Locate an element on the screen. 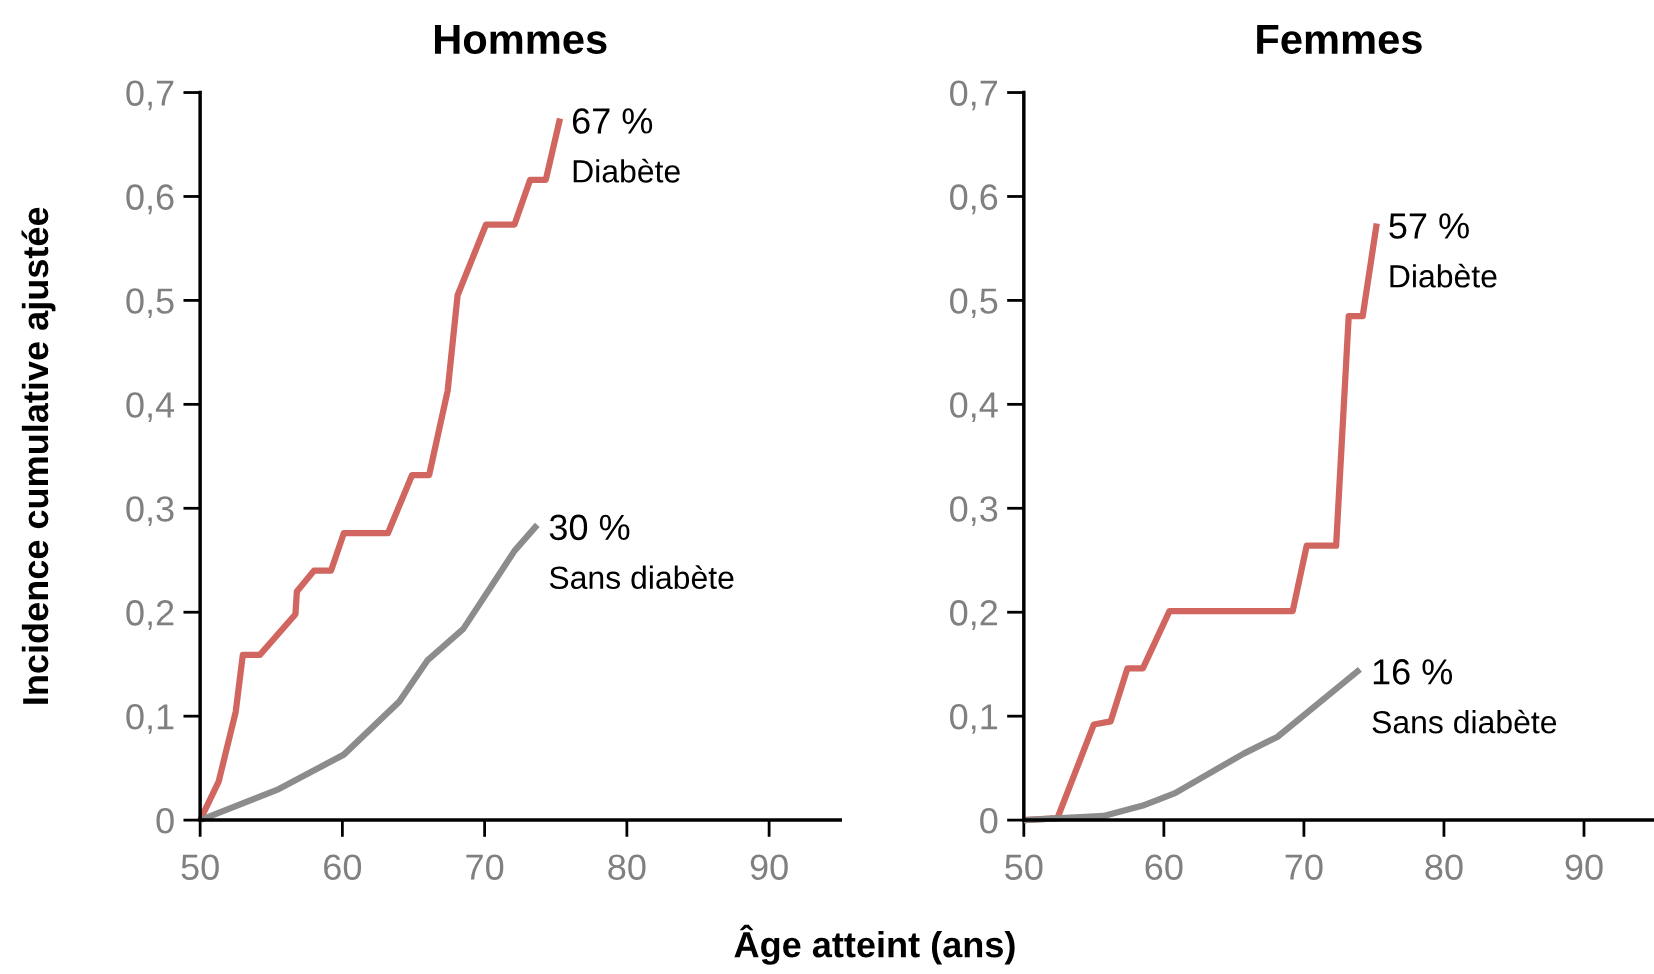 This screenshot has height=974, width=1654. x-axis-title: Âge atteint (ans) is located at coordinates (874, 944).